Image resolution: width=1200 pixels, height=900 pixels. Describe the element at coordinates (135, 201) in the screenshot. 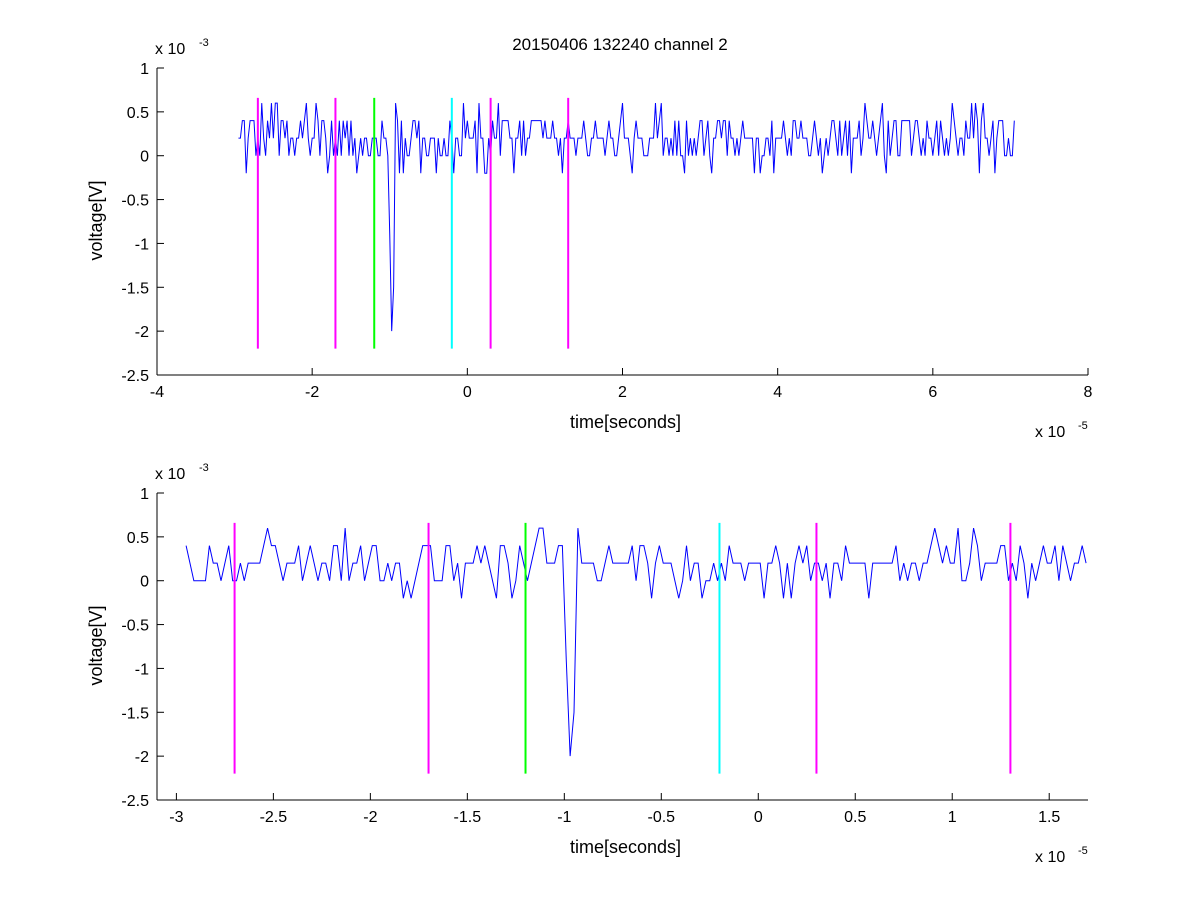

I see `top-y-tick-label: -0.5` at that location.